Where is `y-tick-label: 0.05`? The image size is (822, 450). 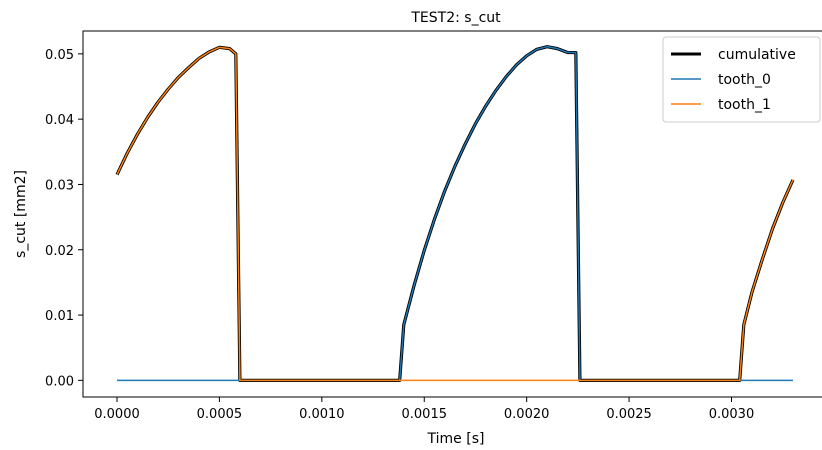
y-tick-label: 0.05 is located at coordinates (59, 55).